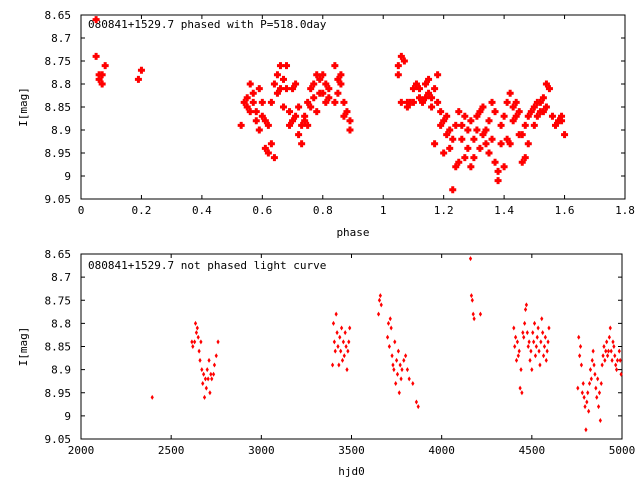  What do you see at coordinates (261, 450) in the screenshot?
I see `x-tick-label: 3000` at bounding box center [261, 450].